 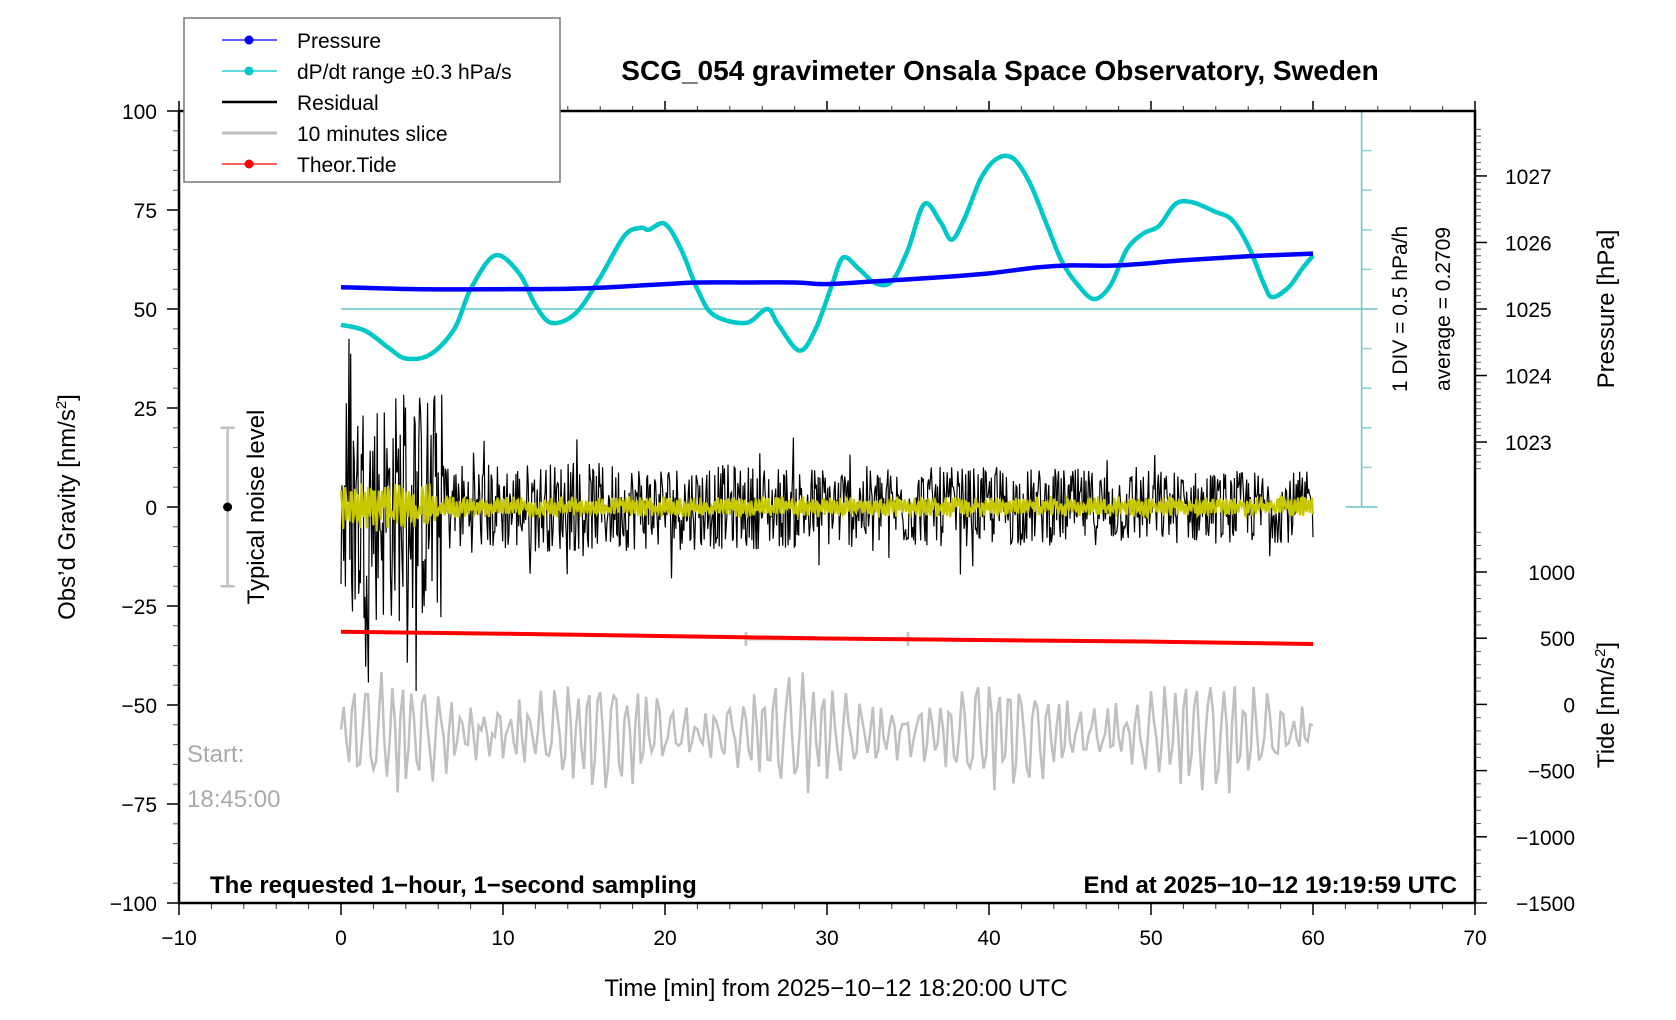 I want to click on dpdt-div-label: 1 DIV = 0.5 hPa/h, so click(x=1400, y=309).